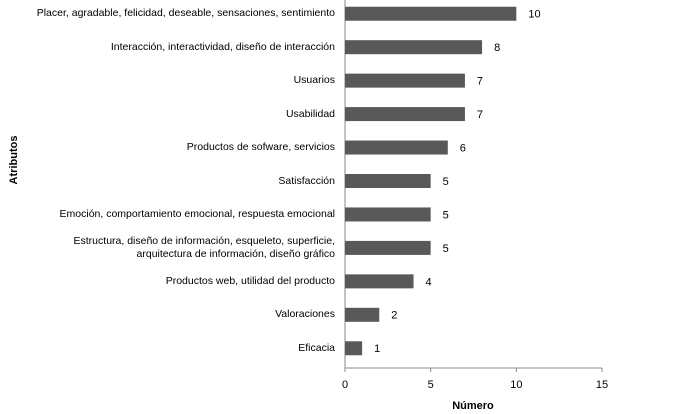 This screenshot has height=414, width=690. Describe the element at coordinates (431, 385) in the screenshot. I see `x-tick-label: 5` at that location.